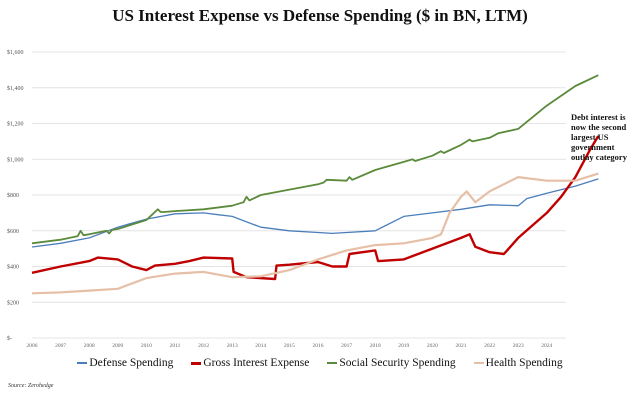 This screenshot has height=403, width=640. What do you see at coordinates (432, 346) in the screenshot?
I see `x-tick-label: 2020` at bounding box center [432, 346].